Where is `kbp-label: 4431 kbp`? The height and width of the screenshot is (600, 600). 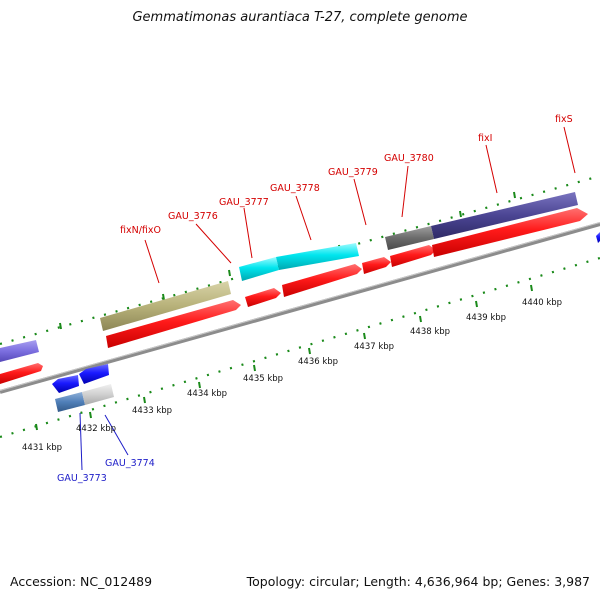
kbp-label: 4431 kbp is located at coordinates (42, 448).